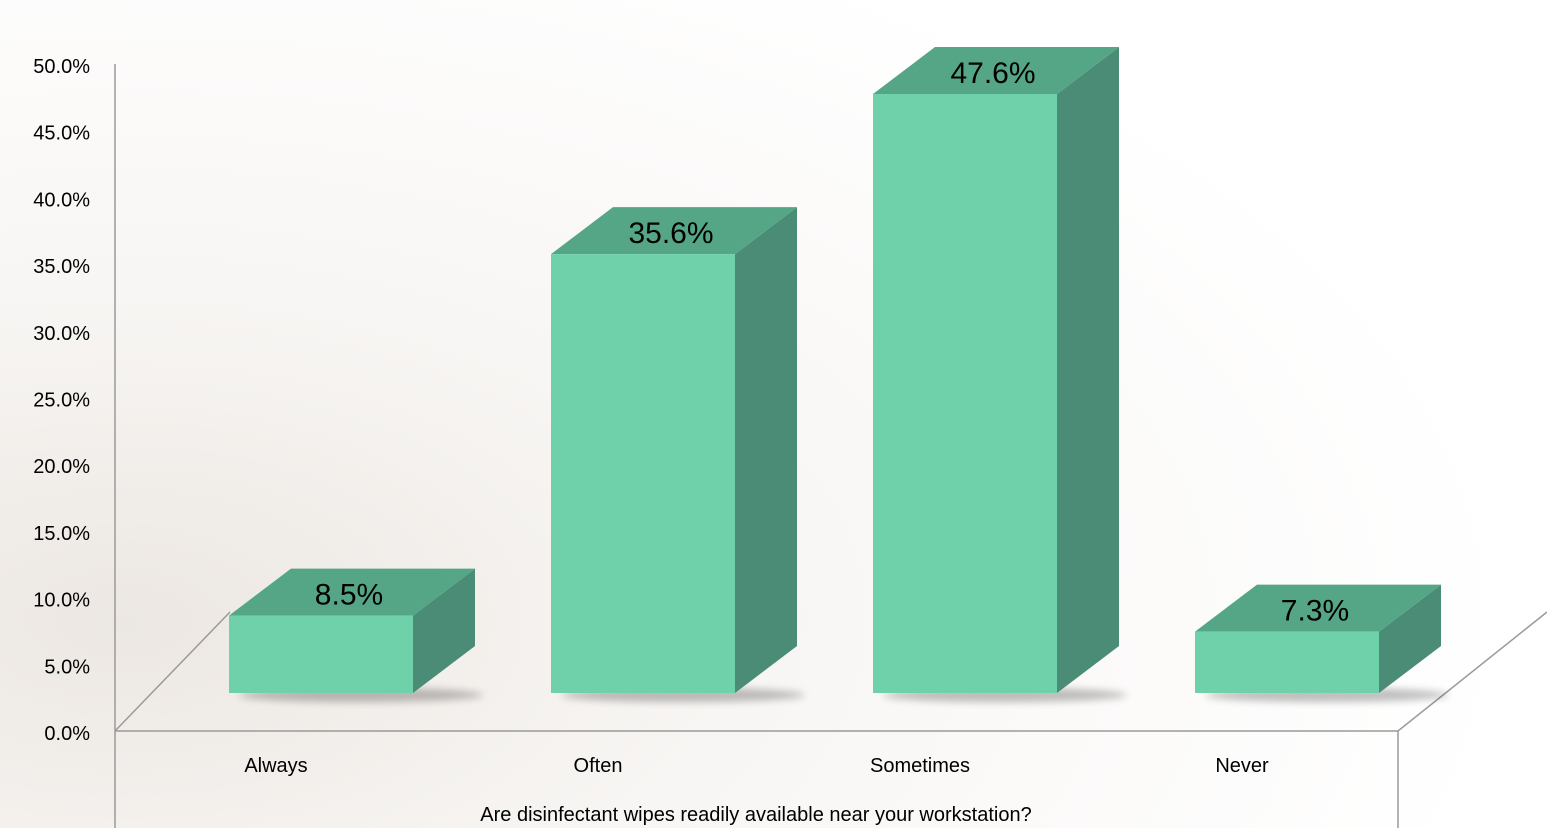  Describe the element at coordinates (61, 467) in the screenshot. I see `y-tick-label: 20.0%` at that location.